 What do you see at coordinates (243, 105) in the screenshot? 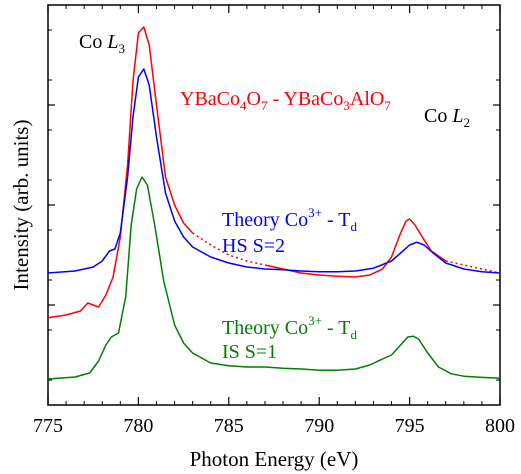
I see `exp-part-1: 4` at bounding box center [243, 105].